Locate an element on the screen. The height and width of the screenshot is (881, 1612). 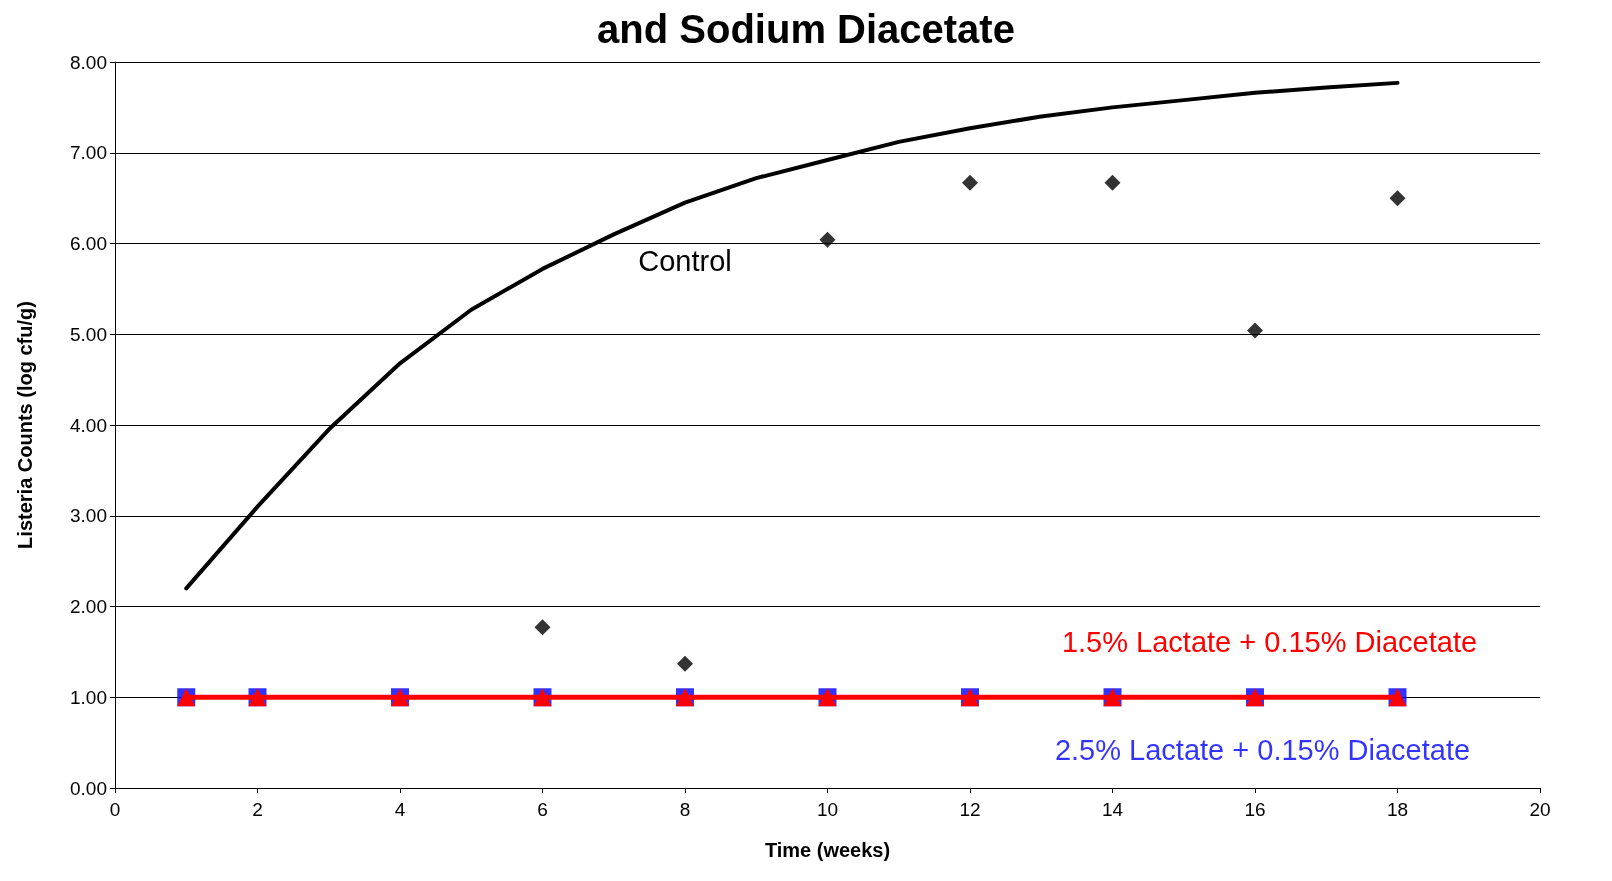
y-tick-label: 7.00 is located at coordinates (88, 153).